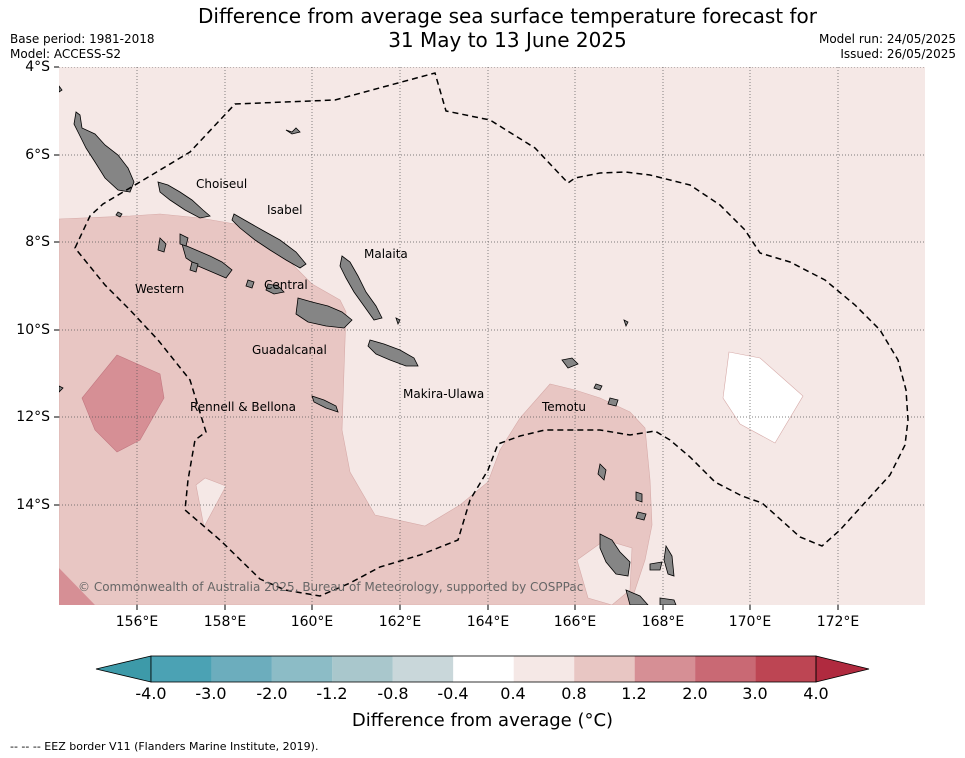 The height and width of the screenshot is (758, 965). I want to click on map-title-line2: 31 May to 13 June 2025, so click(507, 40).